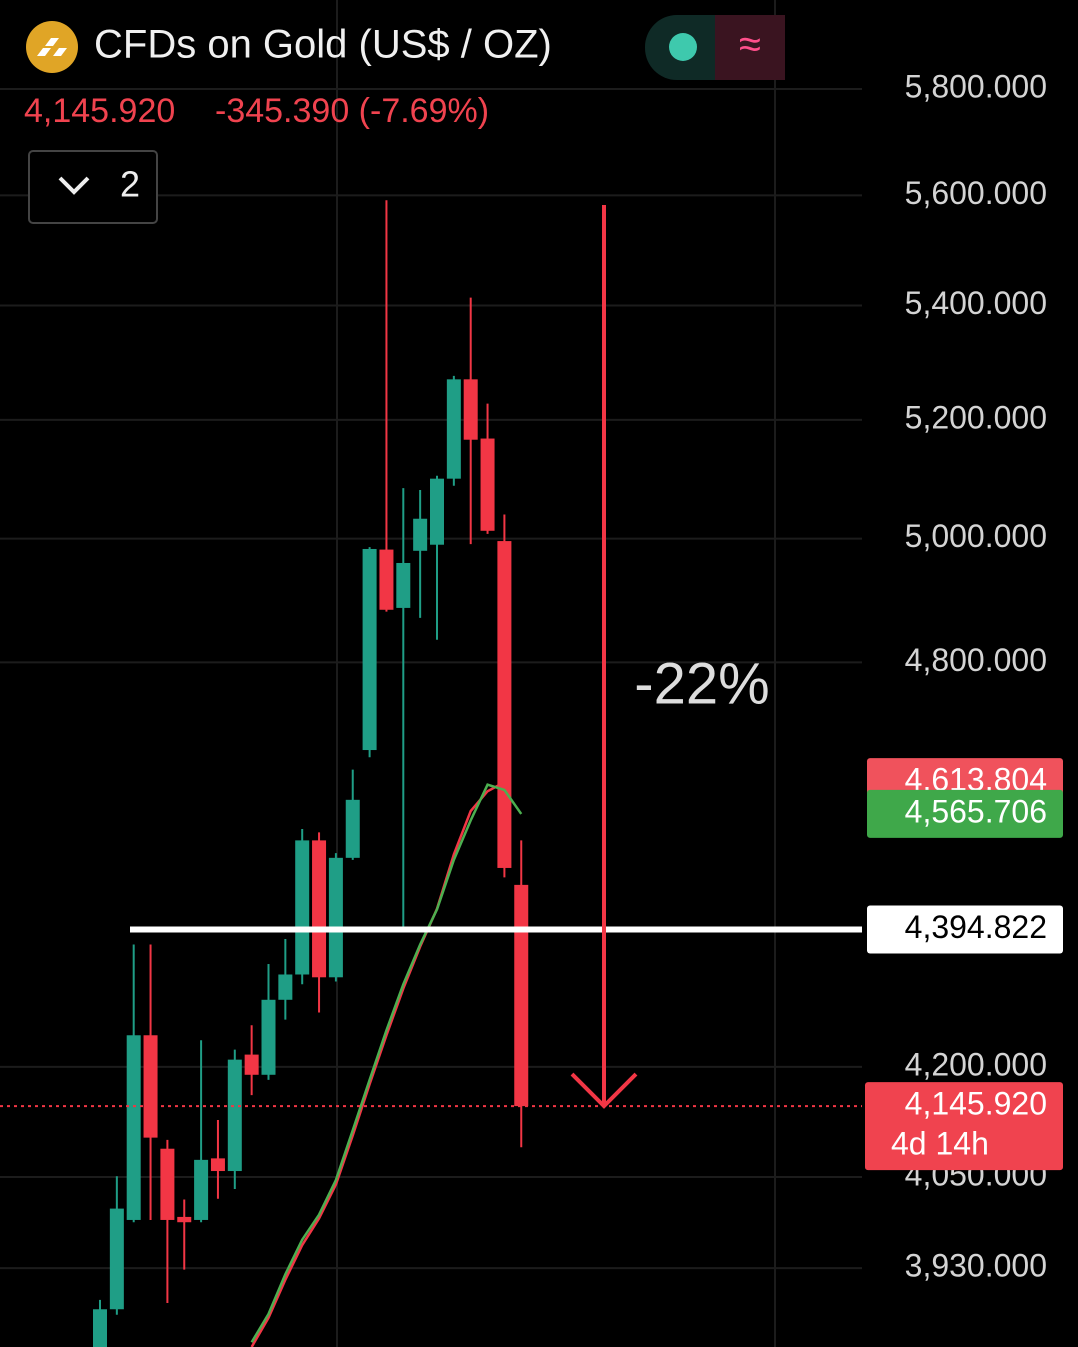 The width and height of the screenshot is (1078, 1347). I want to click on level-price-label: 4,394.822, so click(976, 927).